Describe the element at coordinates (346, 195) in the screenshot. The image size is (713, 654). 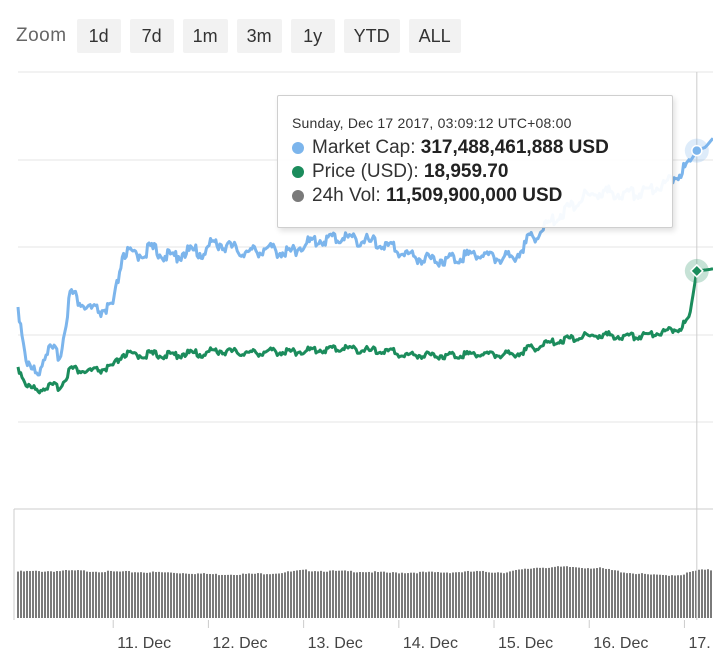
I see `tooltip-label: 24h Vol:` at that location.